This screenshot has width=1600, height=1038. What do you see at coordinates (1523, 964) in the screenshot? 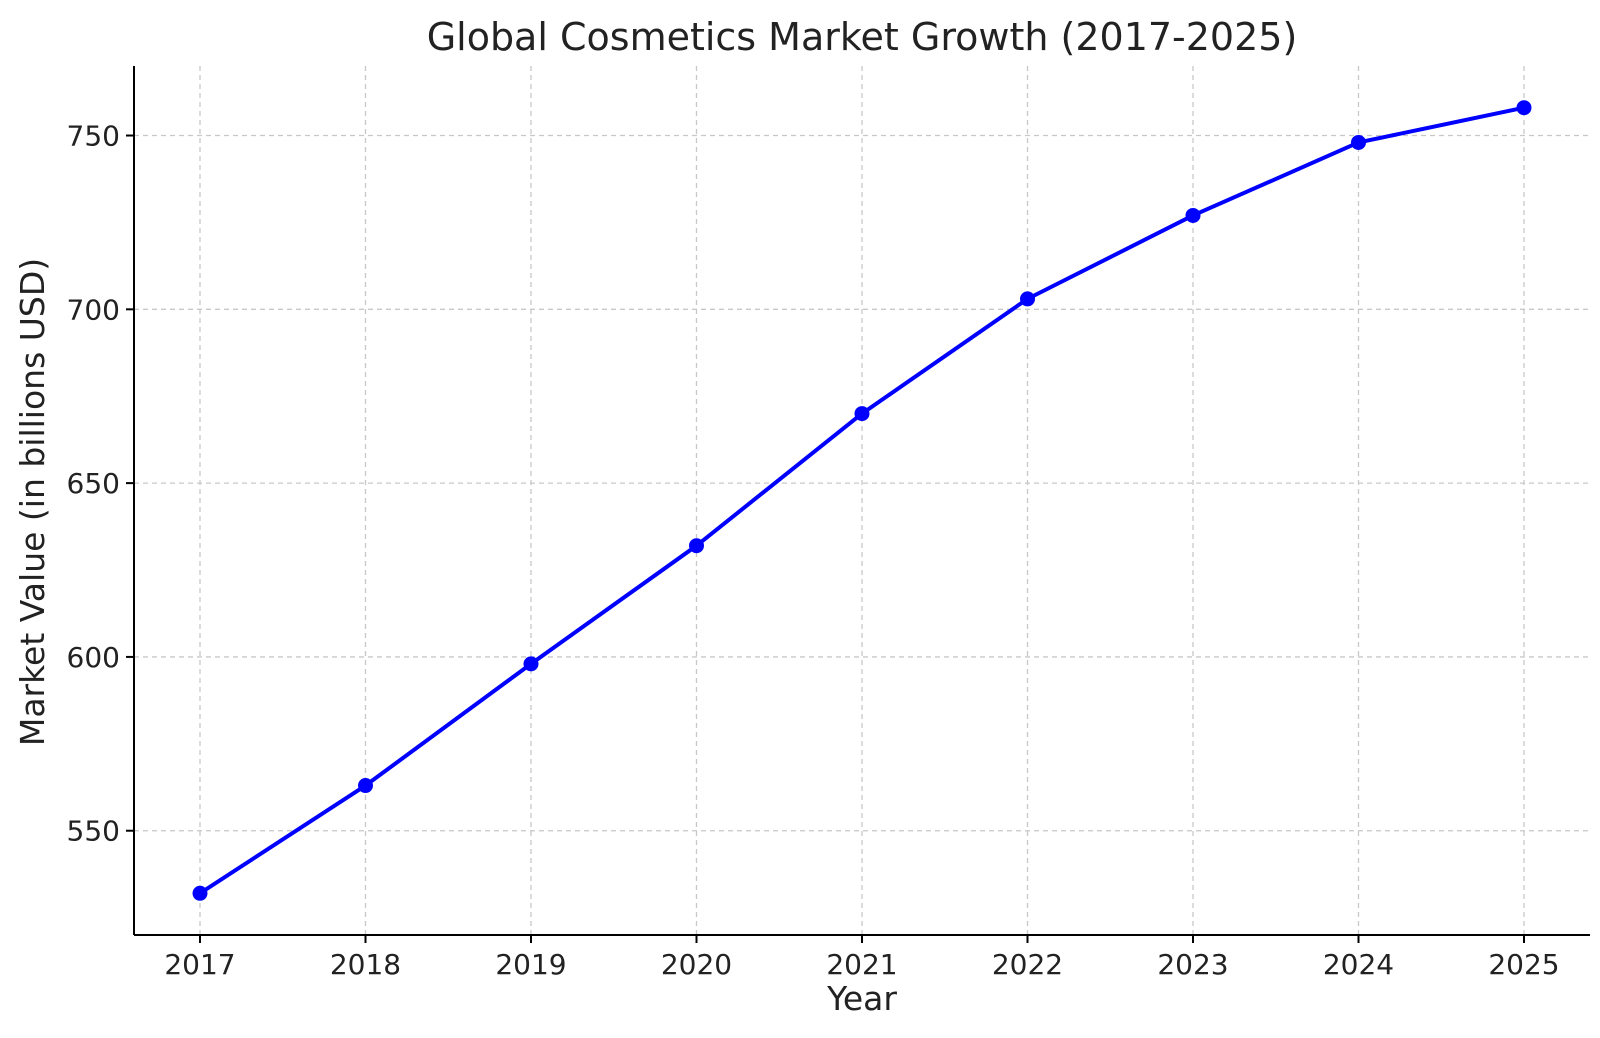
I see `x-tick-label: 2025` at bounding box center [1523, 964].